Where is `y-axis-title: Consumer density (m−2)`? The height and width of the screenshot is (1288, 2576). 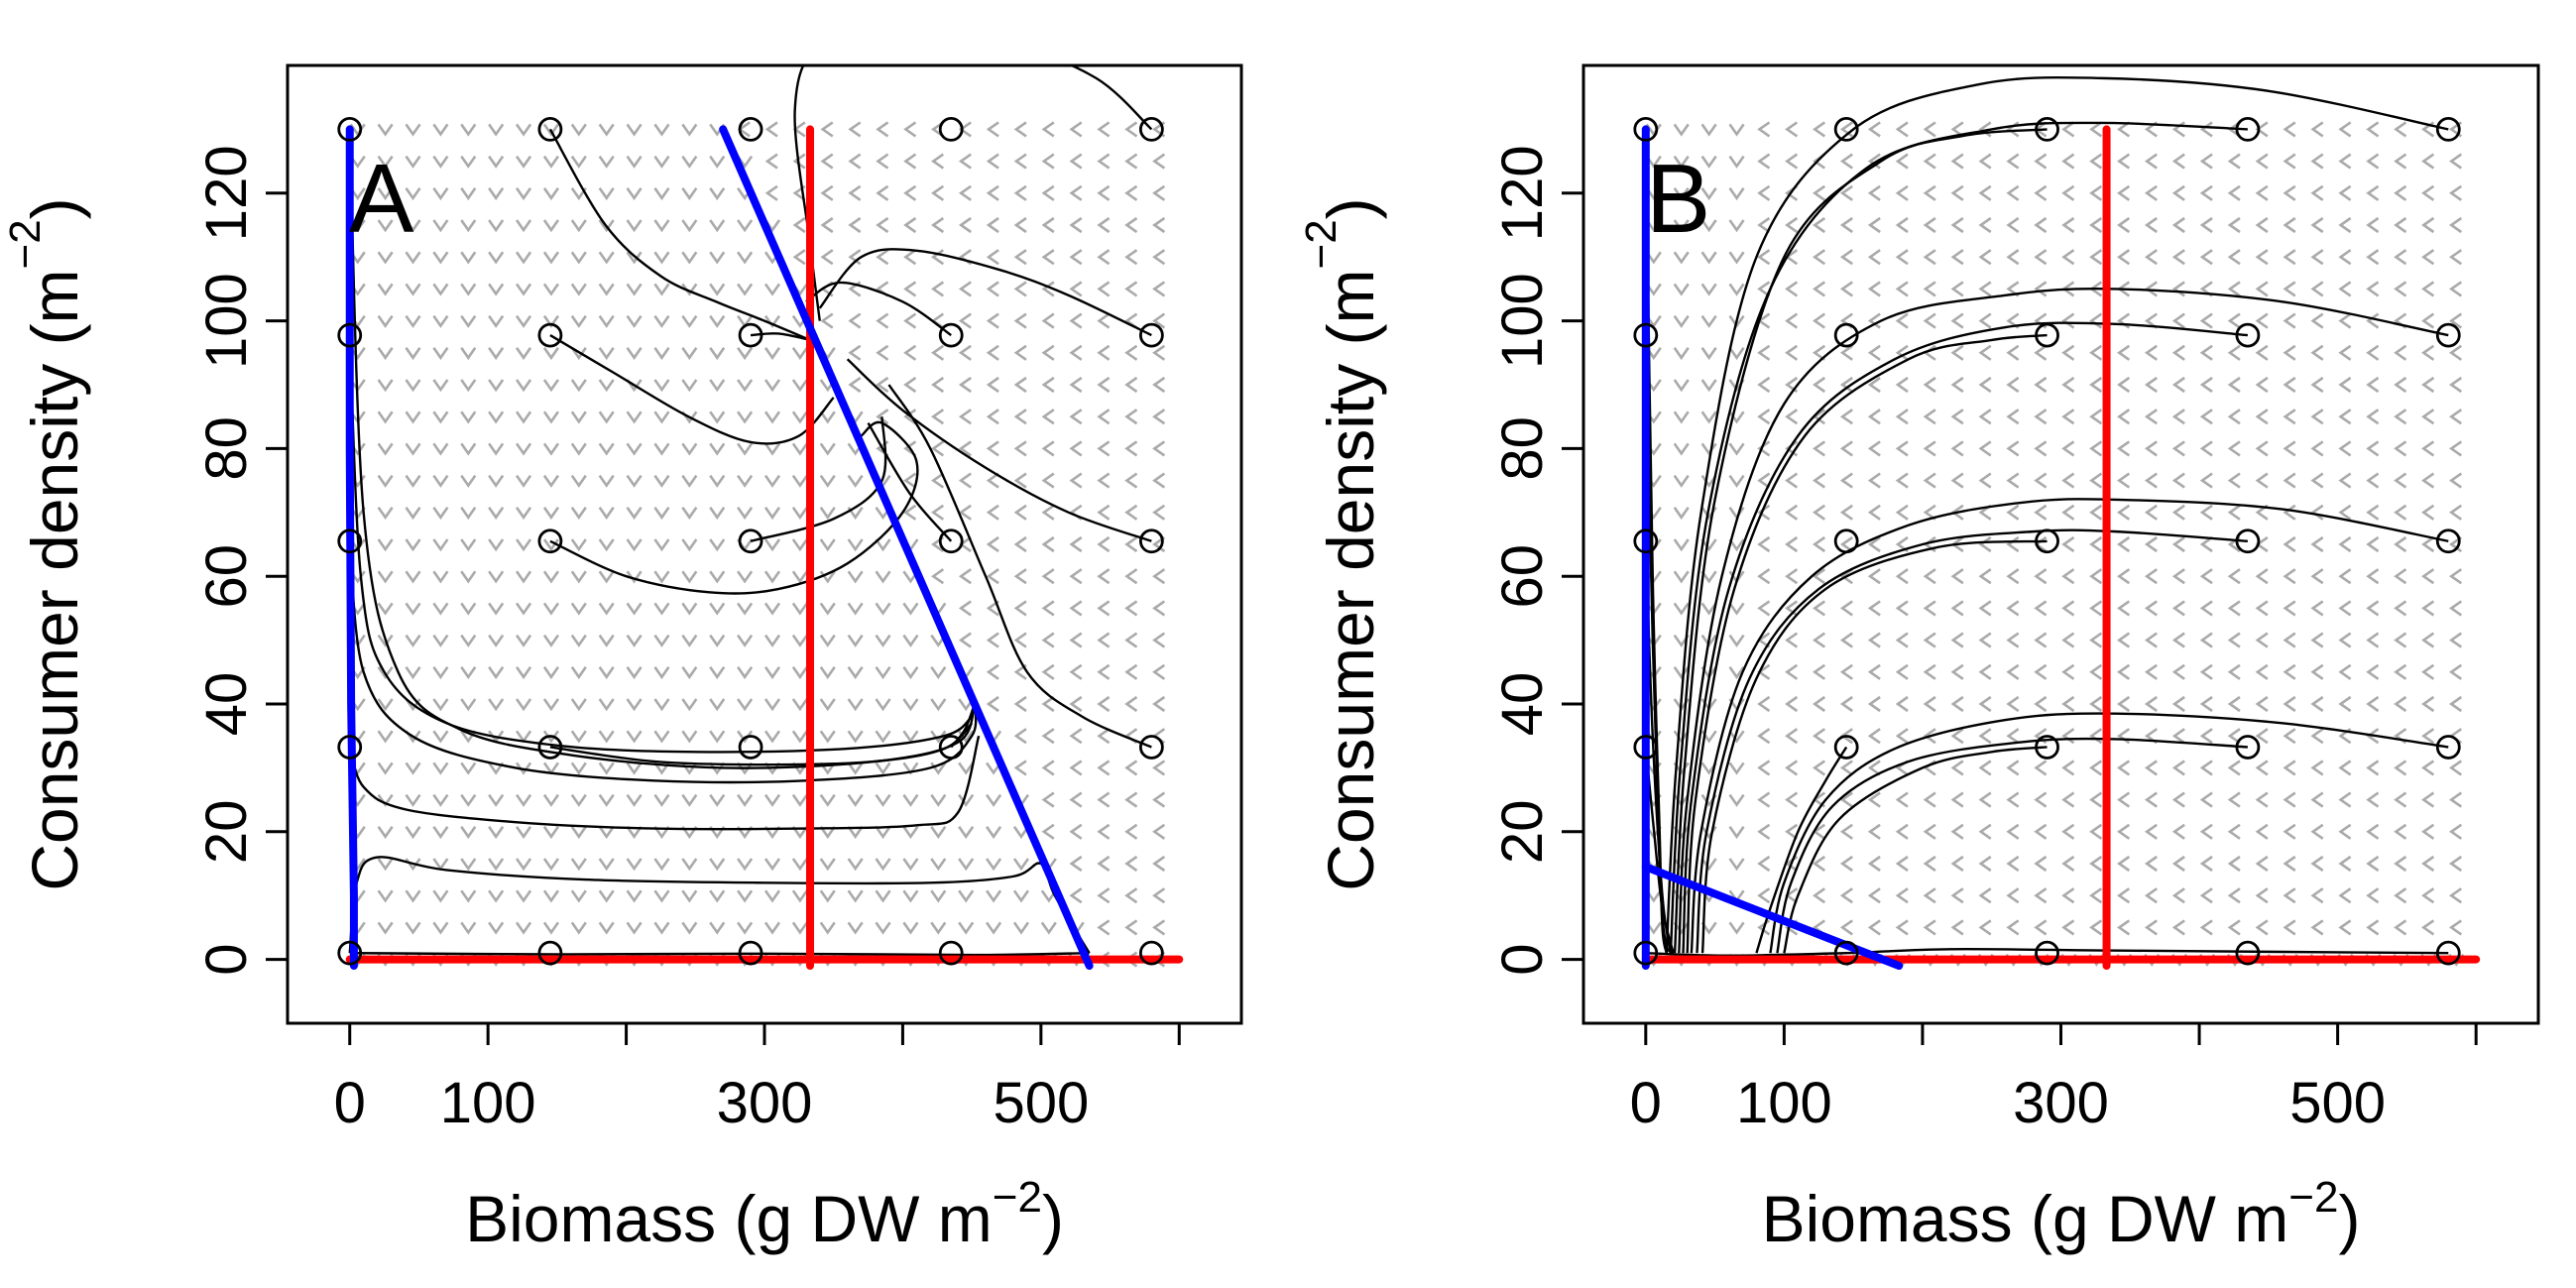
y-axis-title: Consumer density (m−2) is located at coordinates (46, 544).